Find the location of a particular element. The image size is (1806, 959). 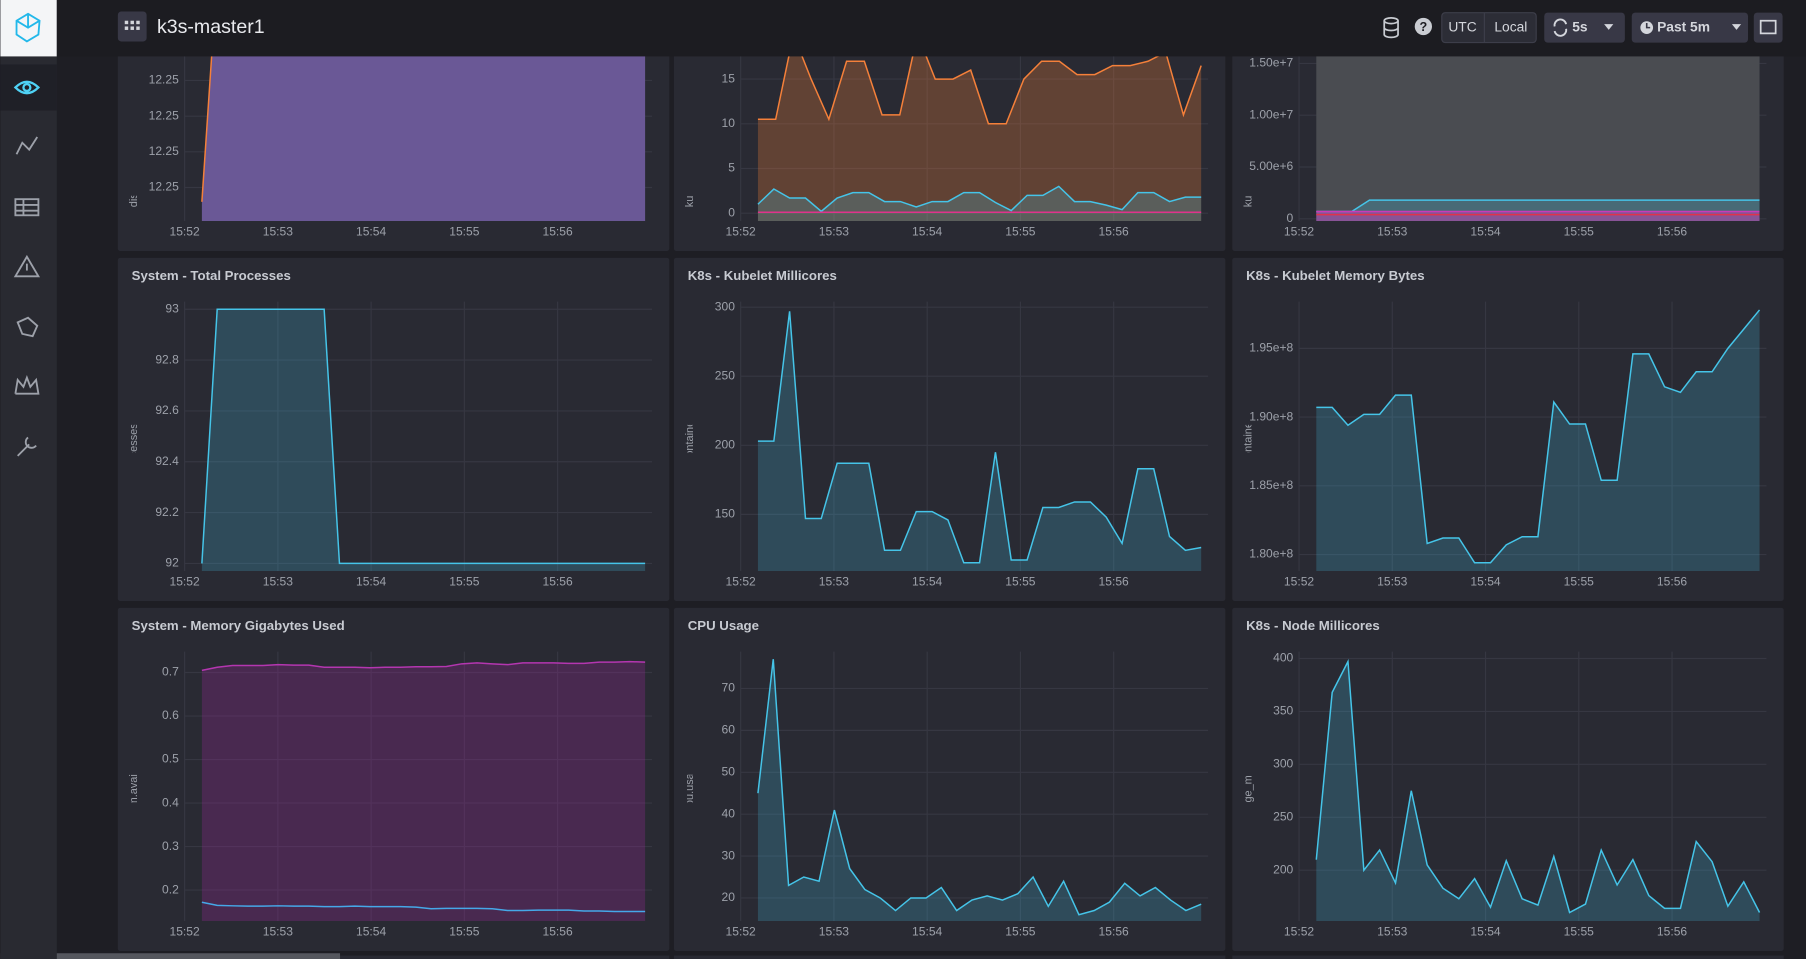

y-axis-label: cpu.usage is located at coordinates (690, 786).